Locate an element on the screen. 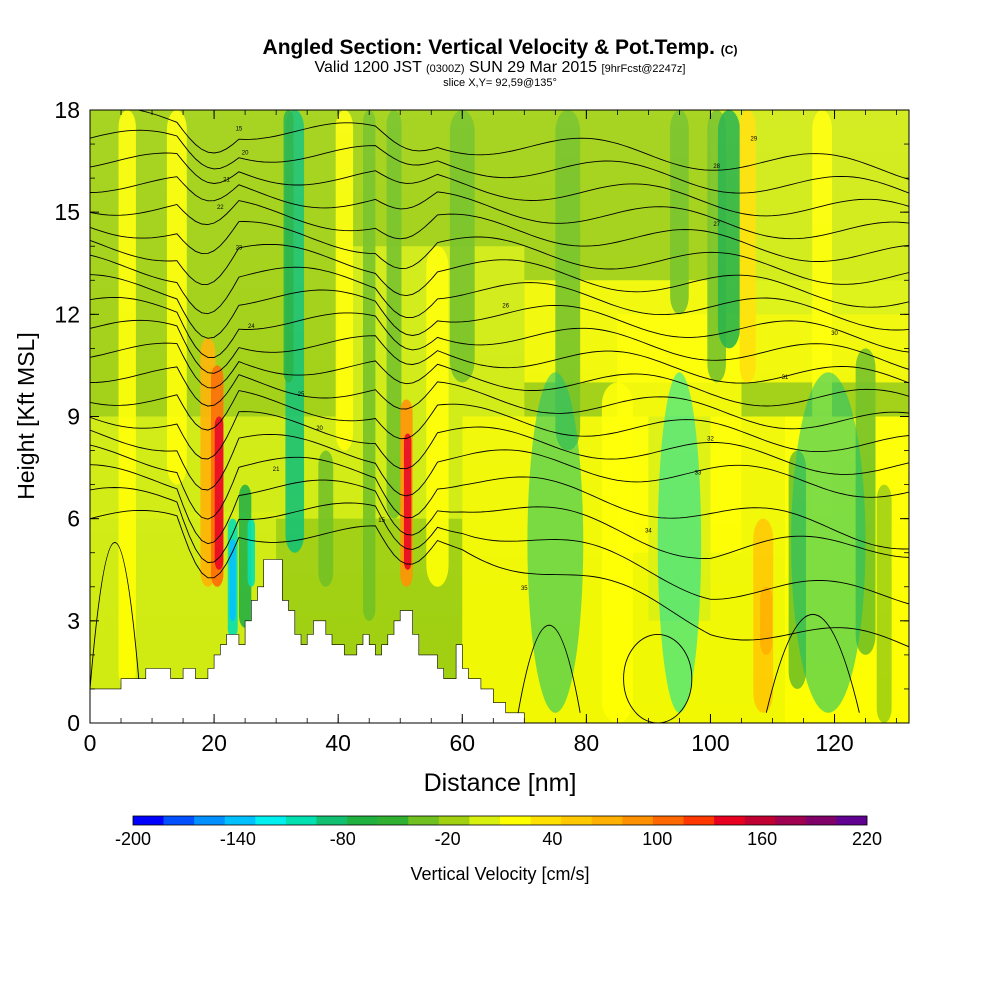  contour-label: 29 is located at coordinates (754, 140).